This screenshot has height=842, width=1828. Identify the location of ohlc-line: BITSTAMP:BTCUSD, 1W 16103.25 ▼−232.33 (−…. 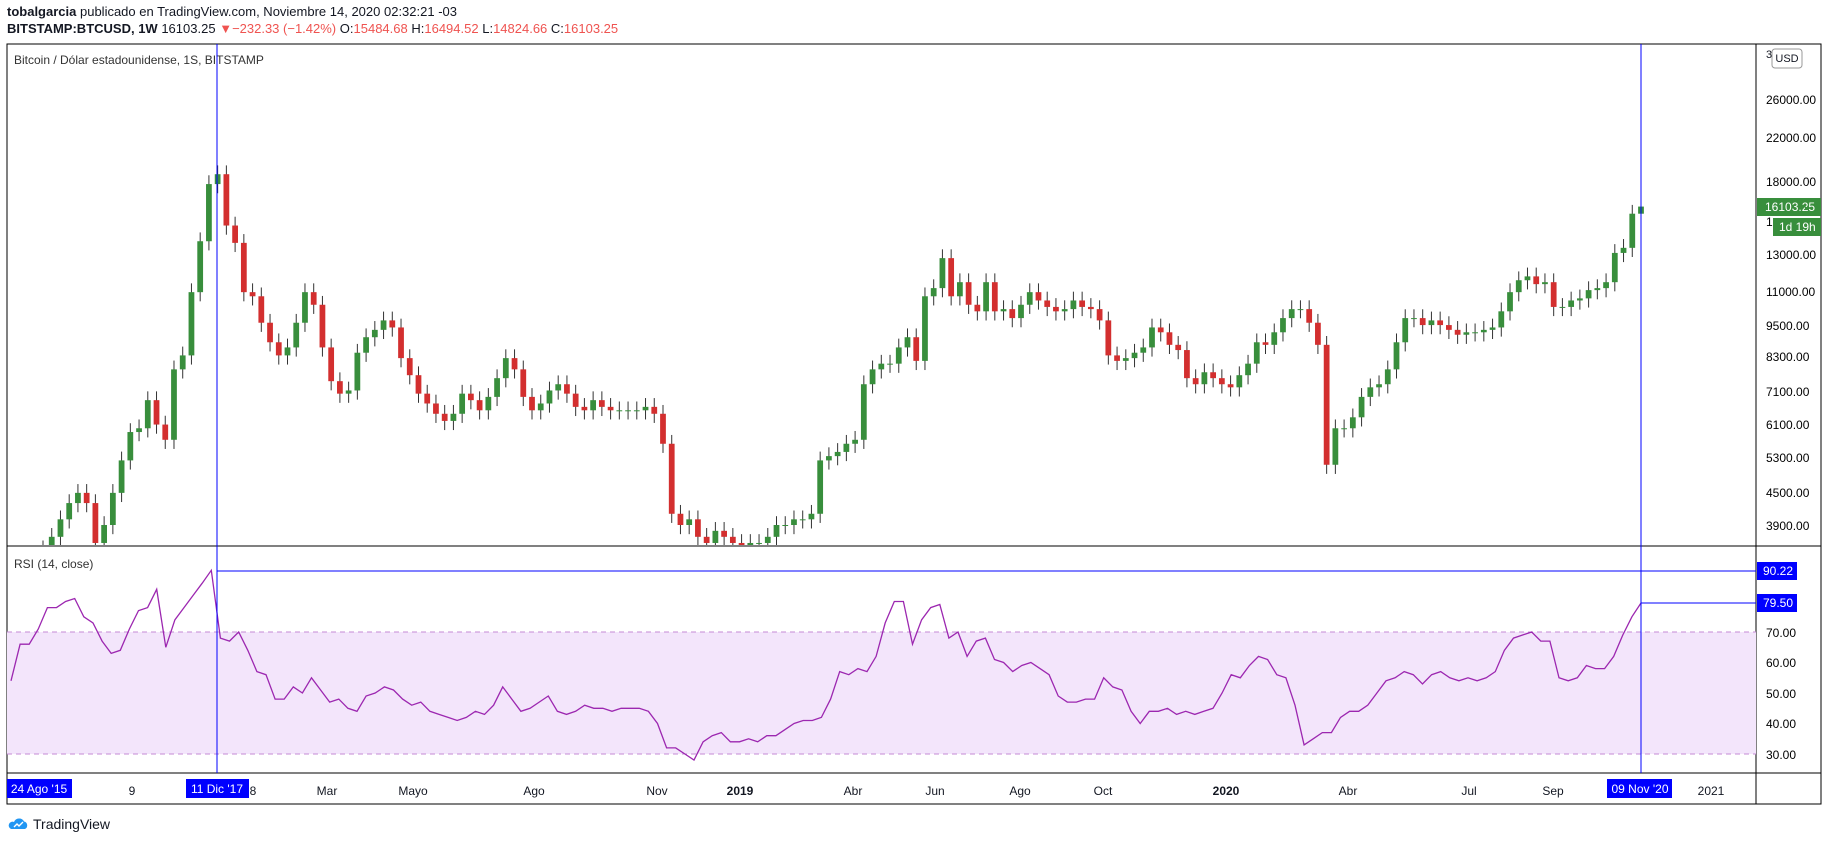
(312, 28).